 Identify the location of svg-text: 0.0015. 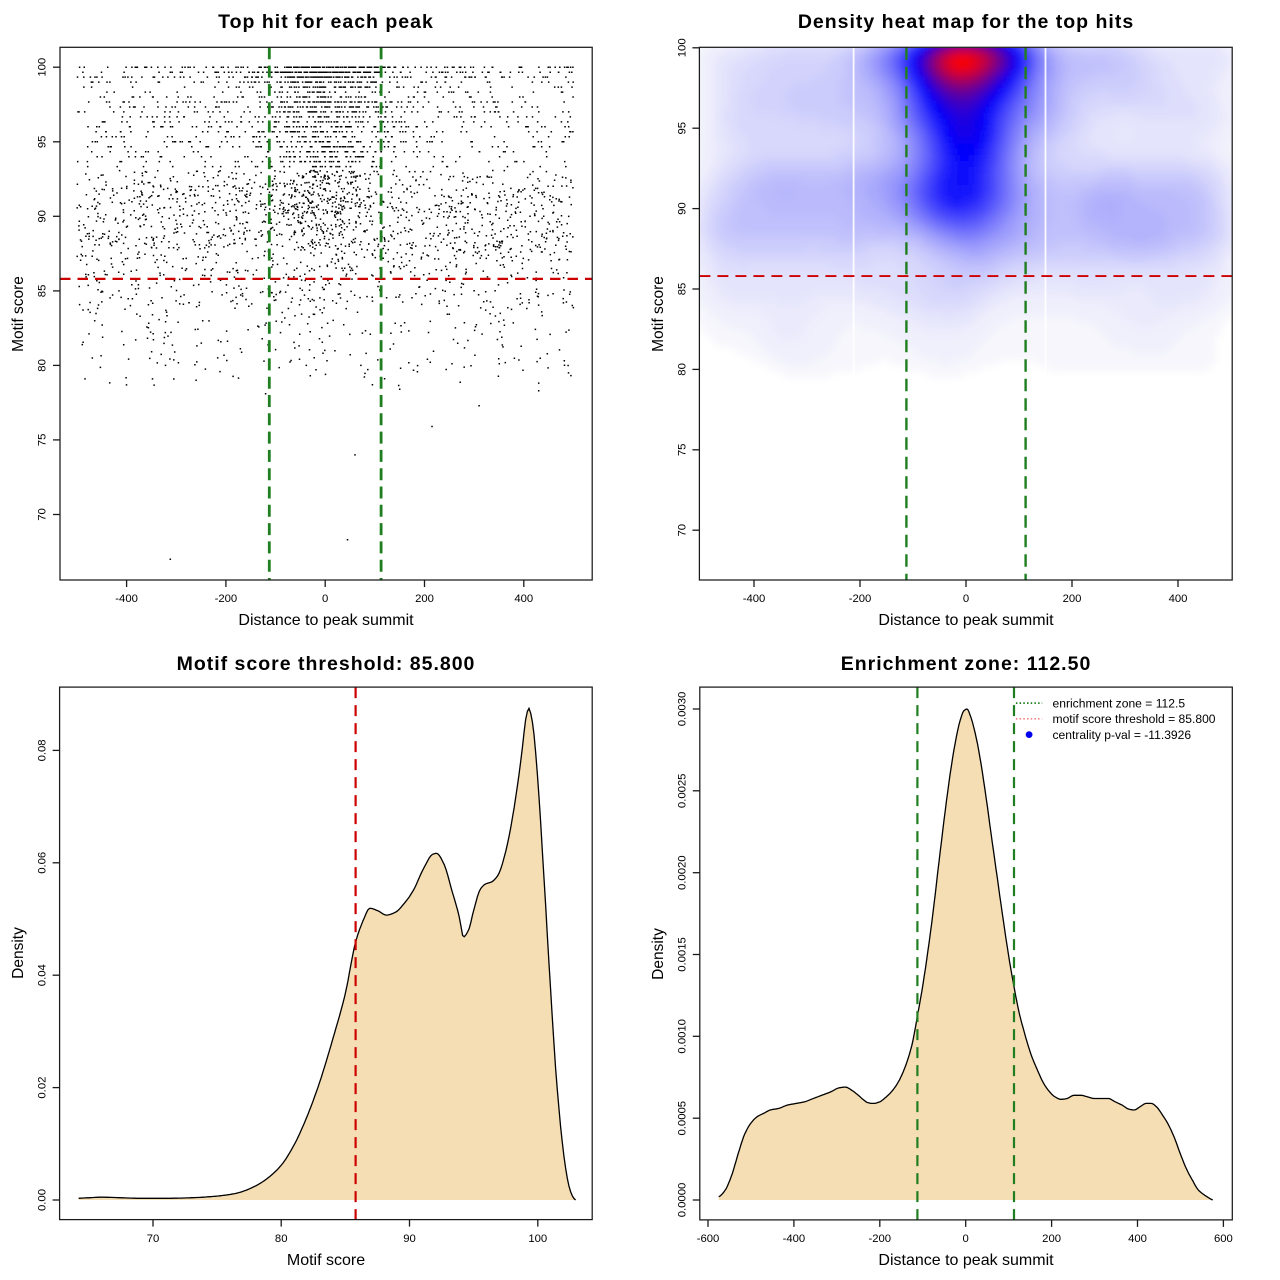
(682, 954).